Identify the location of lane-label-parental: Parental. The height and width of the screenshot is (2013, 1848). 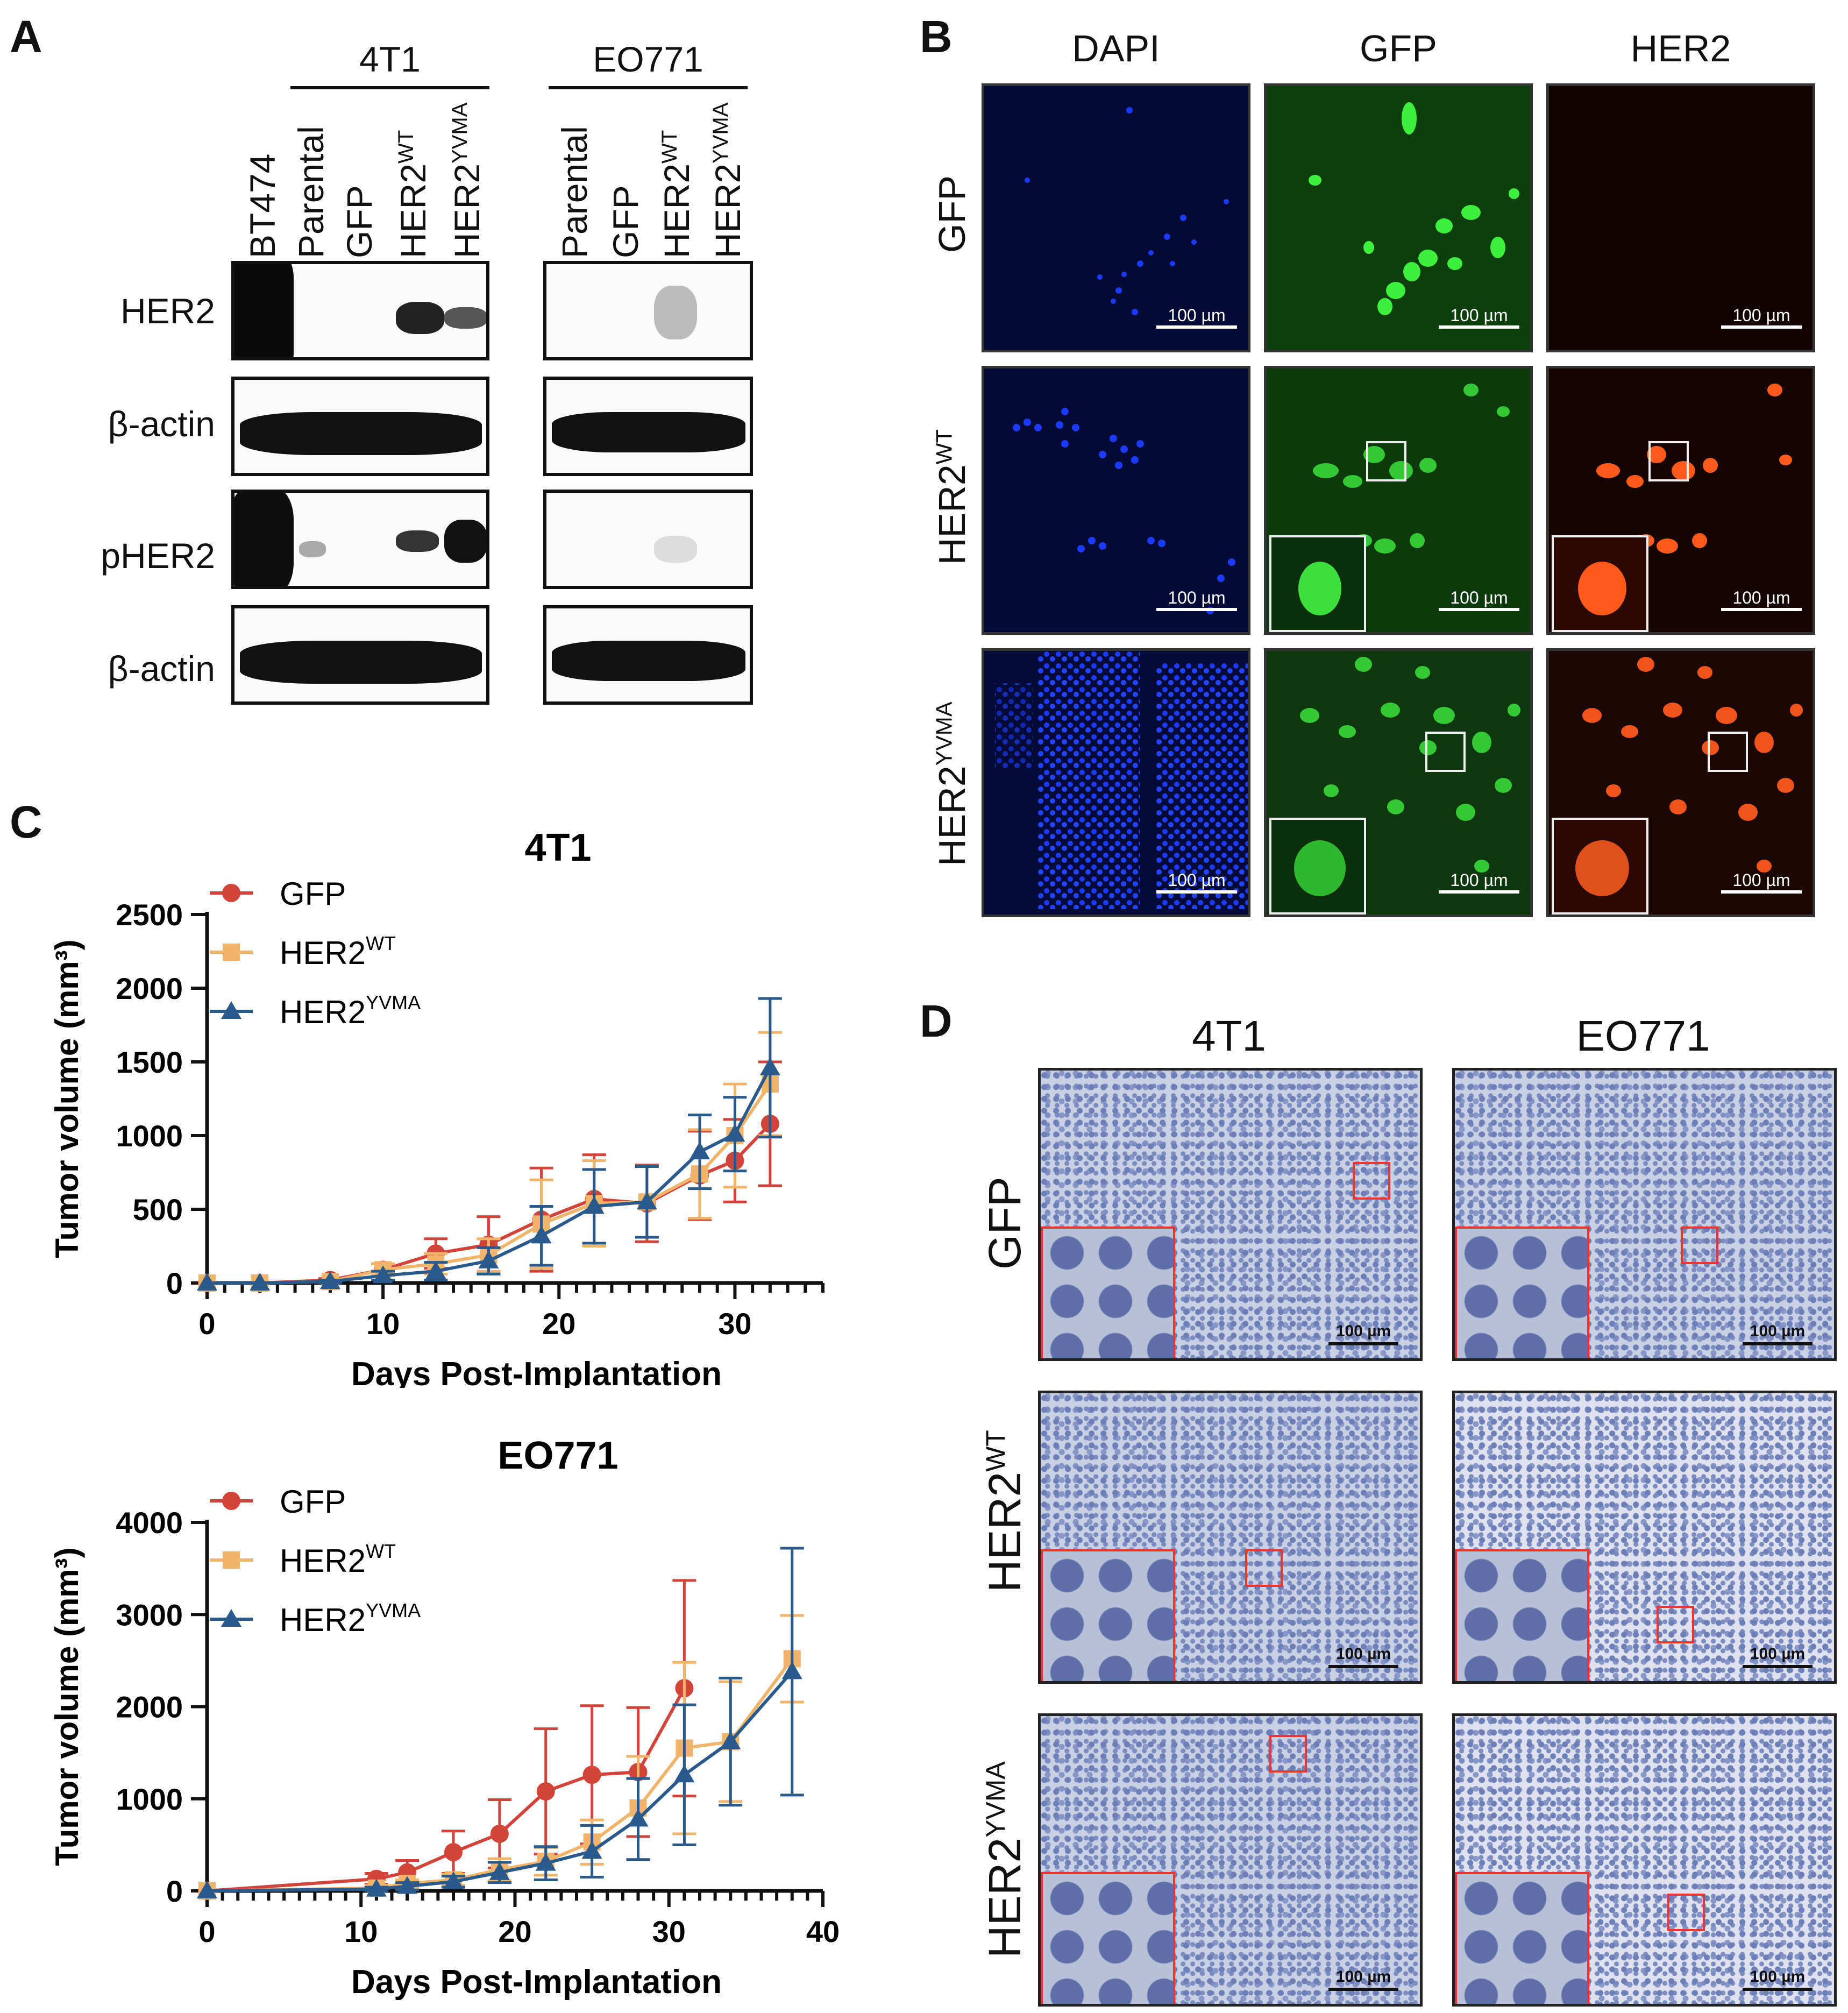
(311, 192).